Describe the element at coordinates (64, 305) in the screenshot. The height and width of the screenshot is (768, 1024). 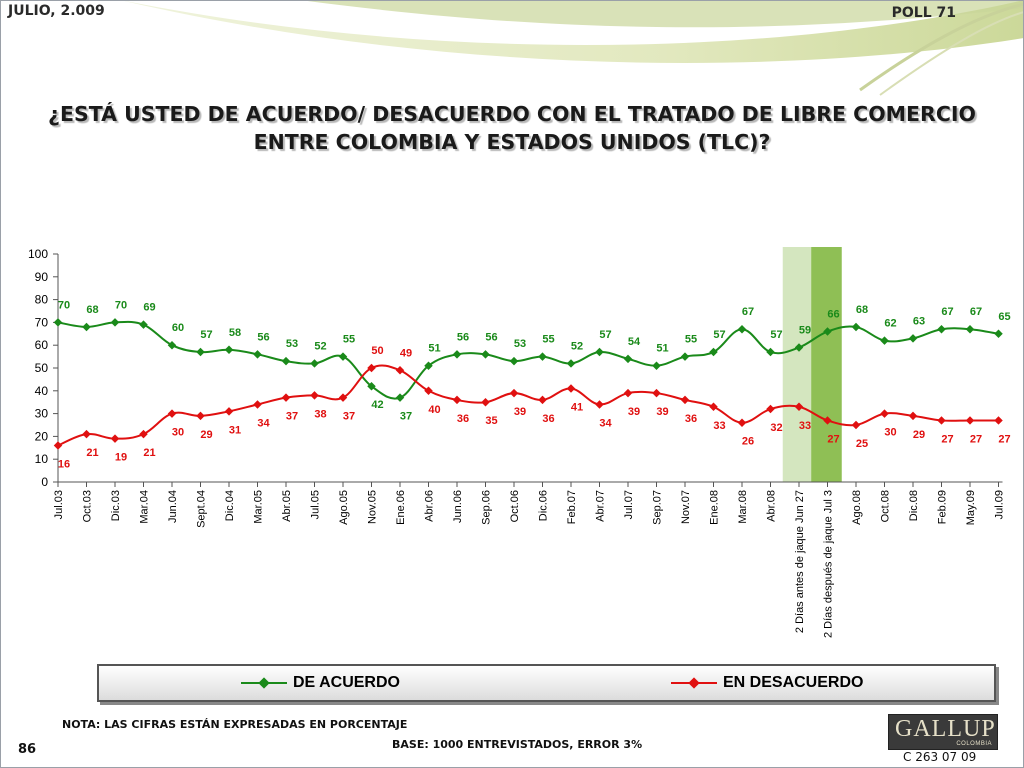
I see `series-0-label-0: 70` at that location.